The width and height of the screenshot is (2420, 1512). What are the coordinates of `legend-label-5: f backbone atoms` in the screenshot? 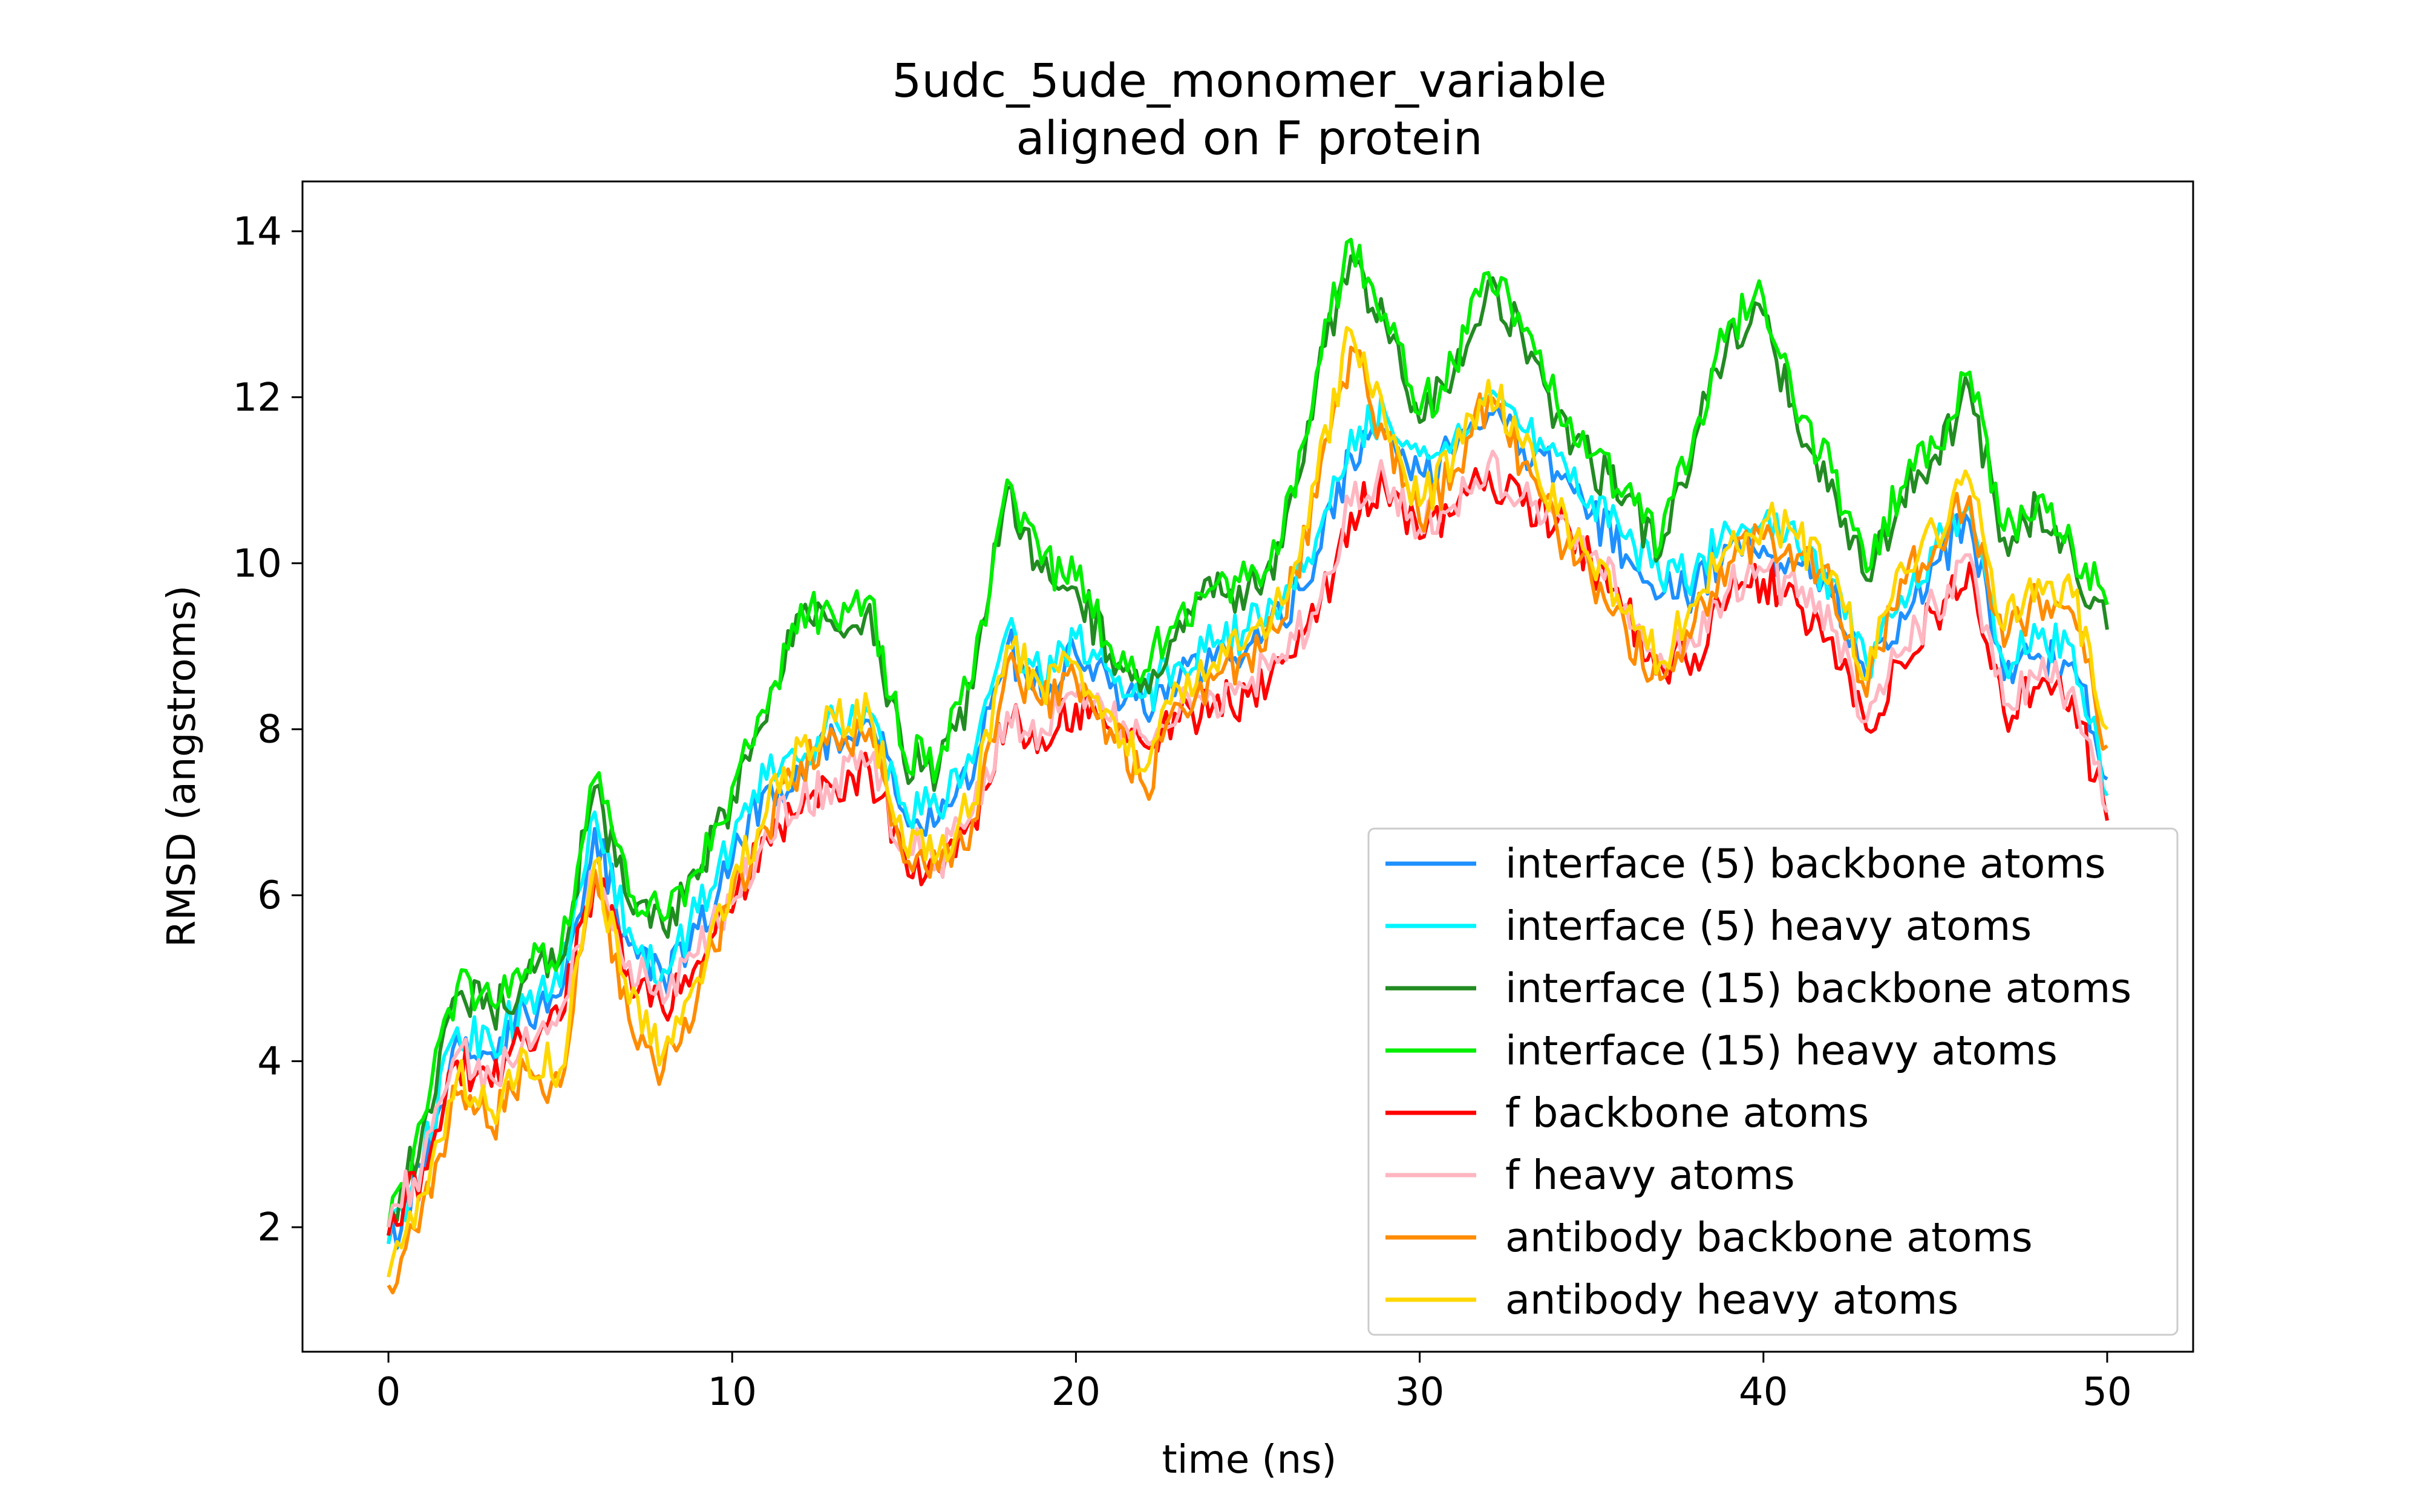 It's located at (1687, 1112).